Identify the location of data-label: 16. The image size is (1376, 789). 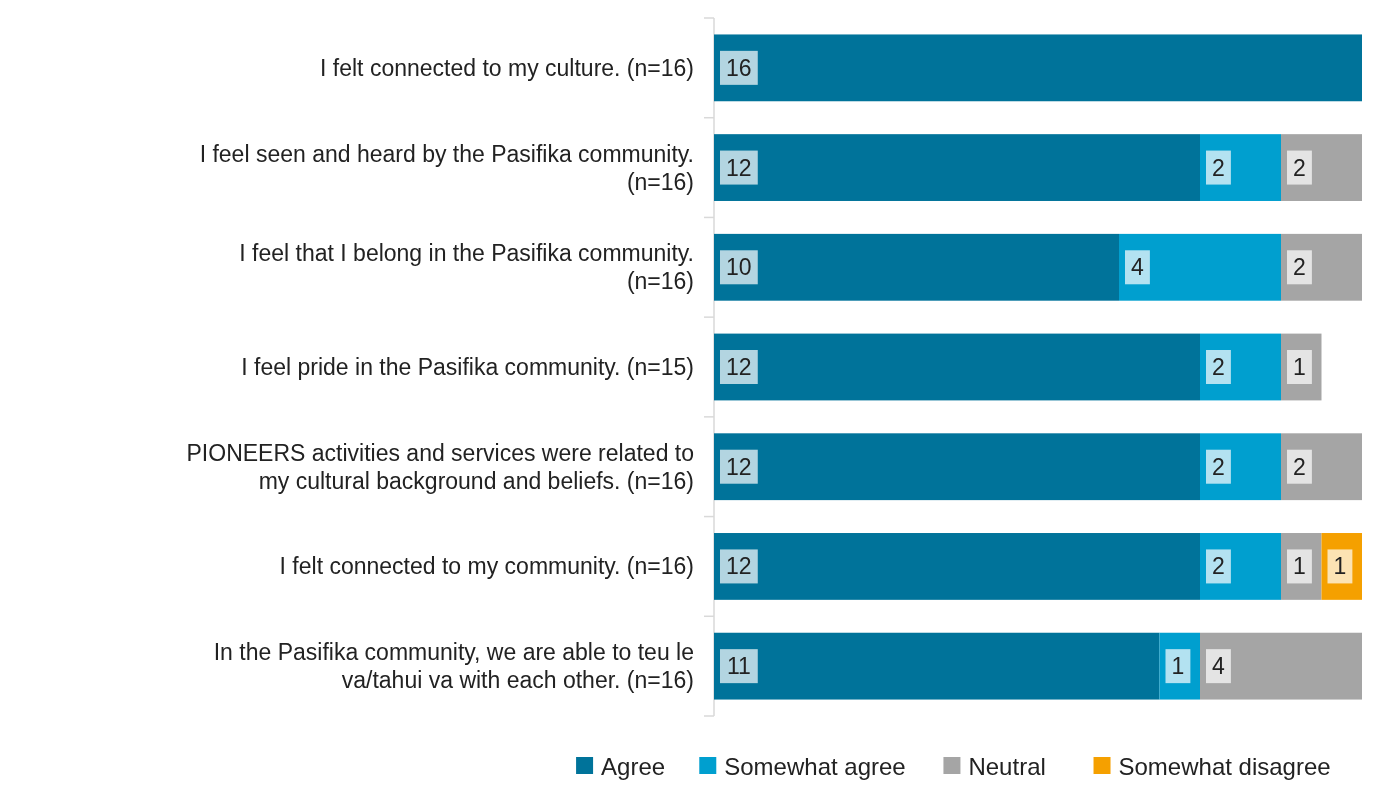
(739, 67).